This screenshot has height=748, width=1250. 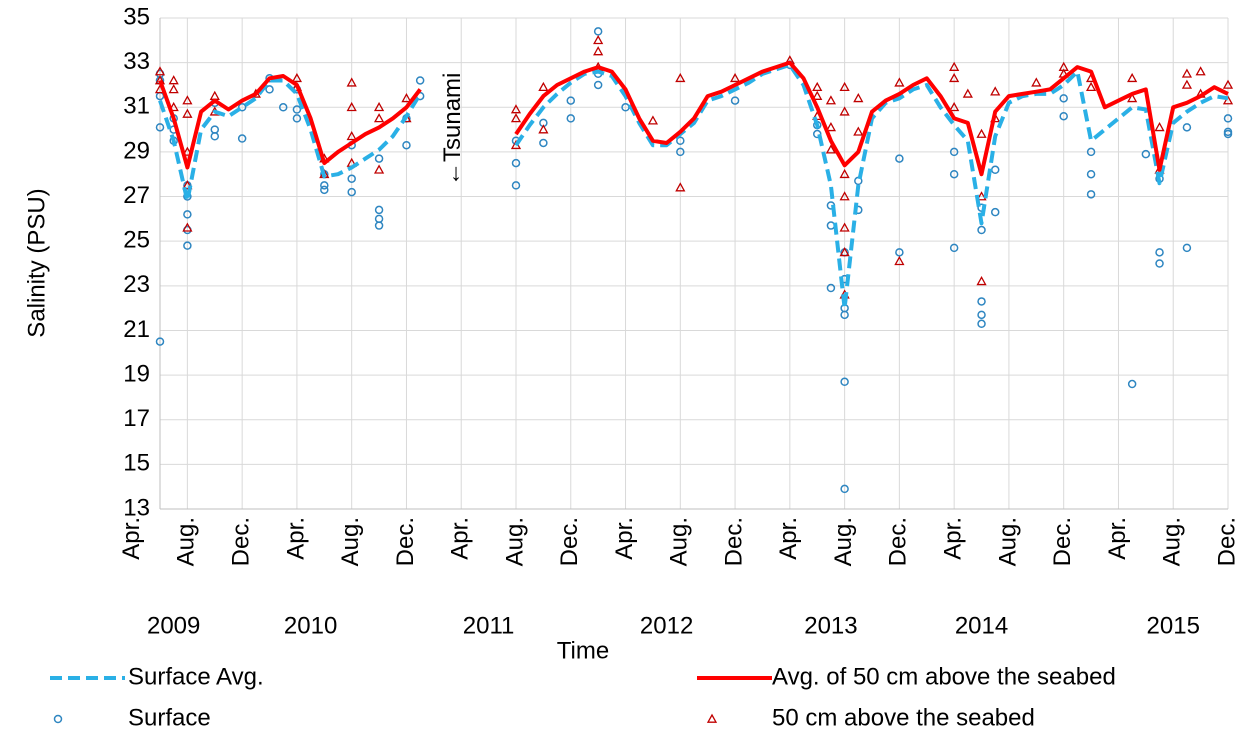 What do you see at coordinates (36, 262) in the screenshot?
I see `y-axis-title: Salinity (PSU)` at bounding box center [36, 262].